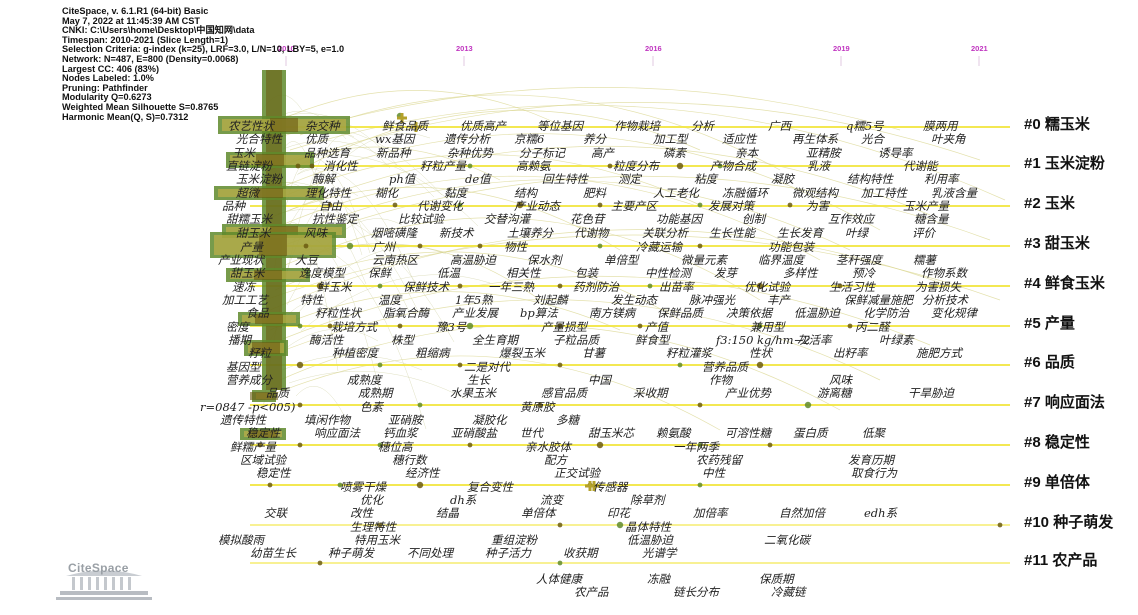  Describe the element at coordinates (475, 313) in the screenshot. I see `keyword-label: 产业发展` at that location.